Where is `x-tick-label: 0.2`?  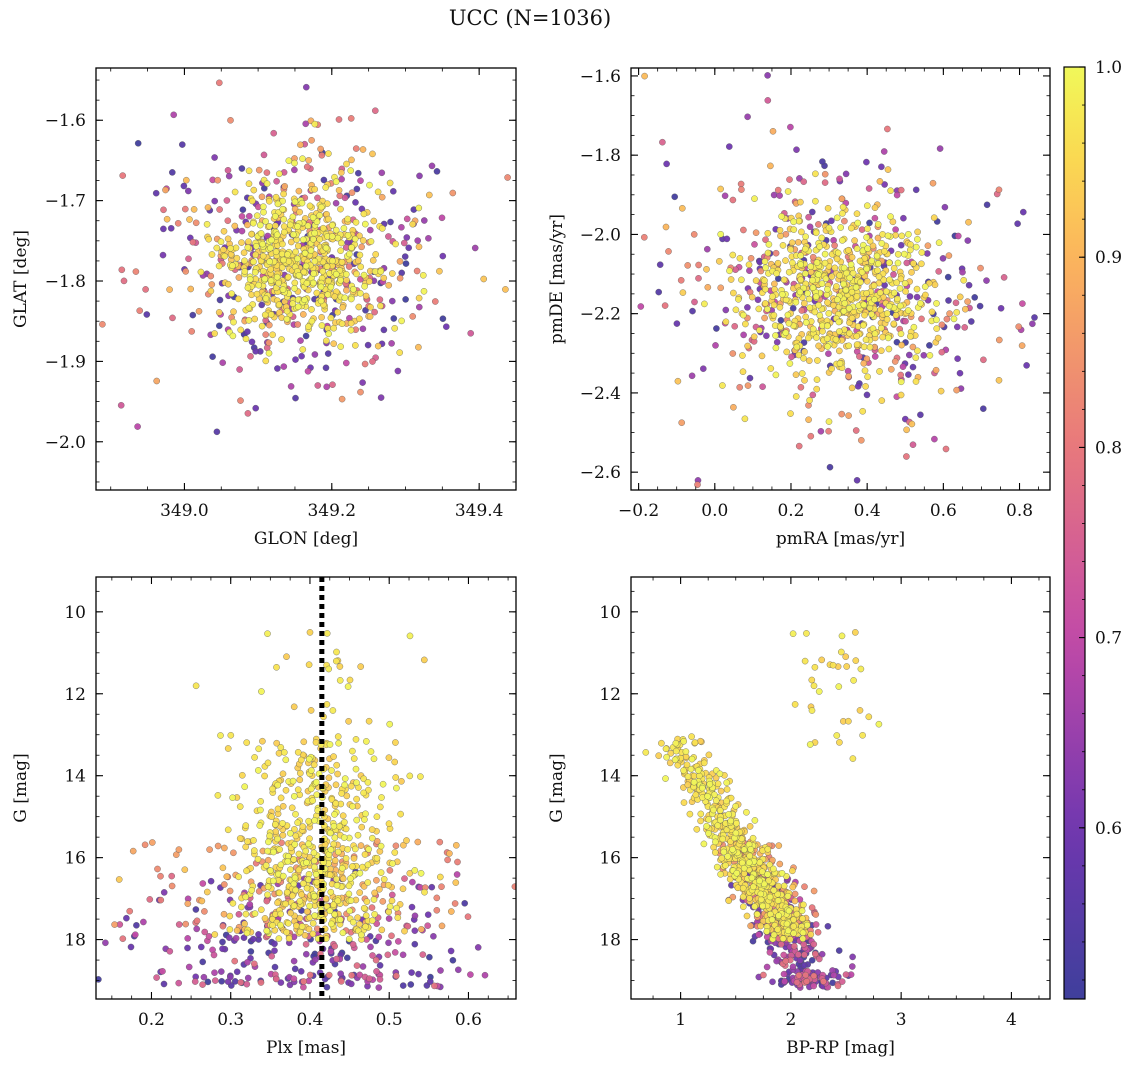
x-tick-label: 0.2 is located at coordinates (790, 511).